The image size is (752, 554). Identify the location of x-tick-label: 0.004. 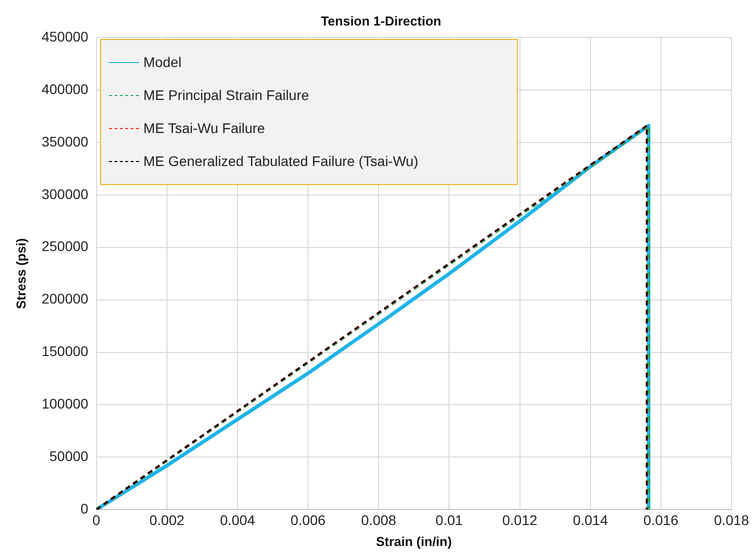
(238, 520).